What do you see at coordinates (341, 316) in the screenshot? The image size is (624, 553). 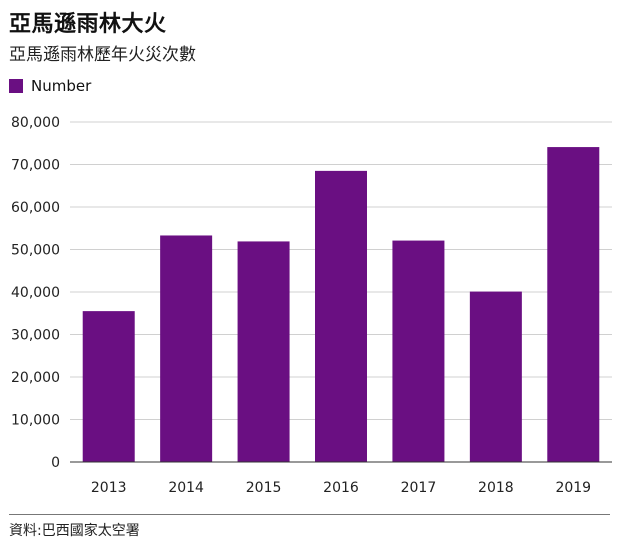 I see `bar-2016` at bounding box center [341, 316].